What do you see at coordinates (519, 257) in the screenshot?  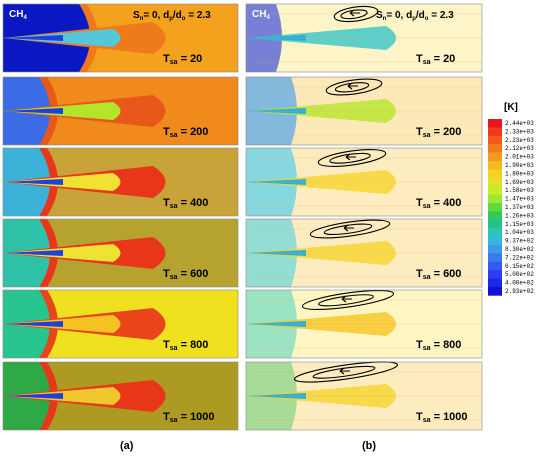 I see `colorbar-tick-label: 7.22e+02` at bounding box center [519, 257].